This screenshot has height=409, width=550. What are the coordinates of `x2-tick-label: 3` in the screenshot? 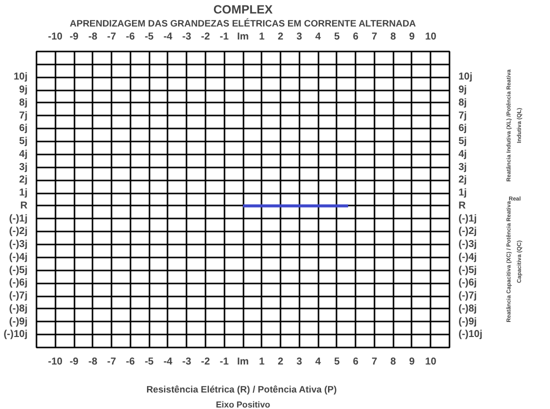 It's located at (299, 362).